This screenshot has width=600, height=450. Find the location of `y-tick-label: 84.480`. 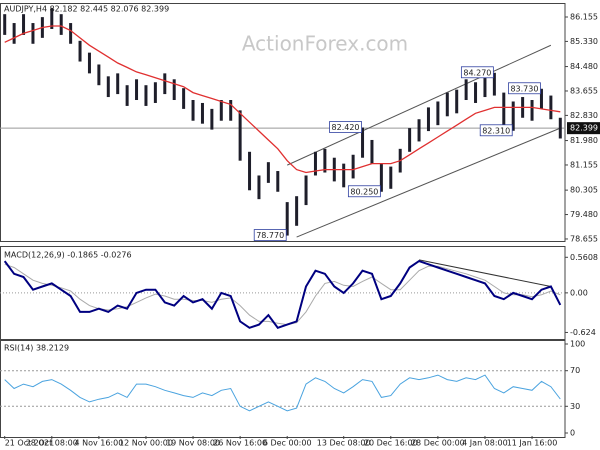

y-tick-label: 84.480 is located at coordinates (584, 66).